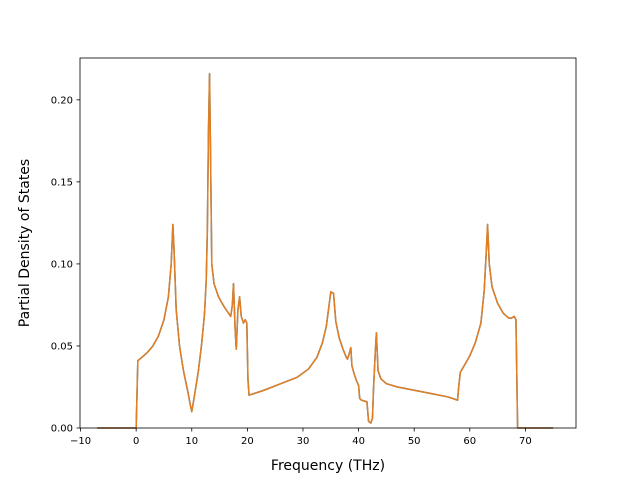 The height and width of the screenshot is (480, 640). What do you see at coordinates (358, 441) in the screenshot?
I see `x-tick-label: 40` at bounding box center [358, 441].